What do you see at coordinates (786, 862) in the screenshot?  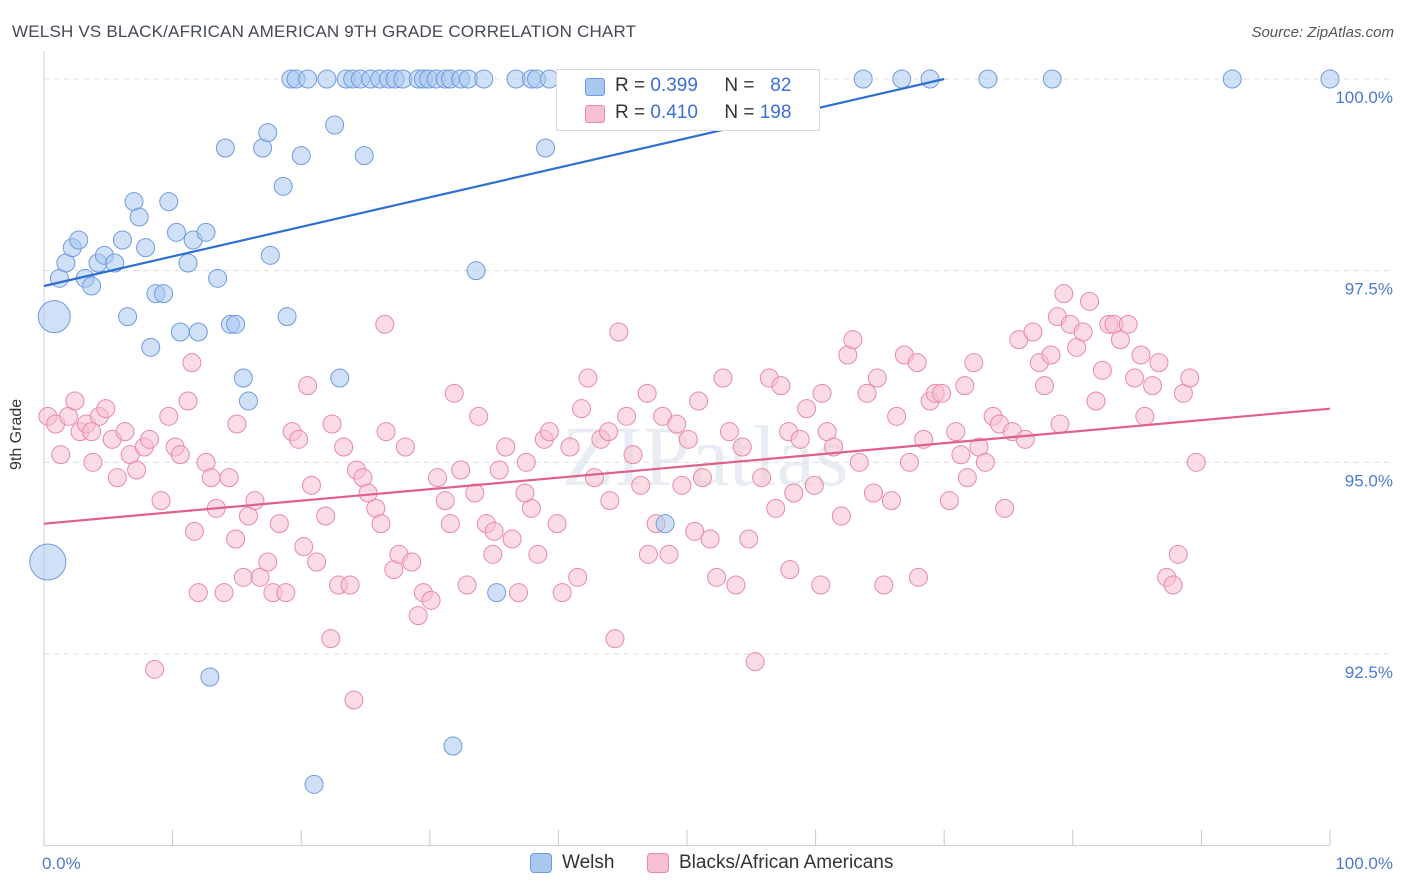 I see `legend-item-black-label: Blacks/African Americans` at bounding box center [786, 862].